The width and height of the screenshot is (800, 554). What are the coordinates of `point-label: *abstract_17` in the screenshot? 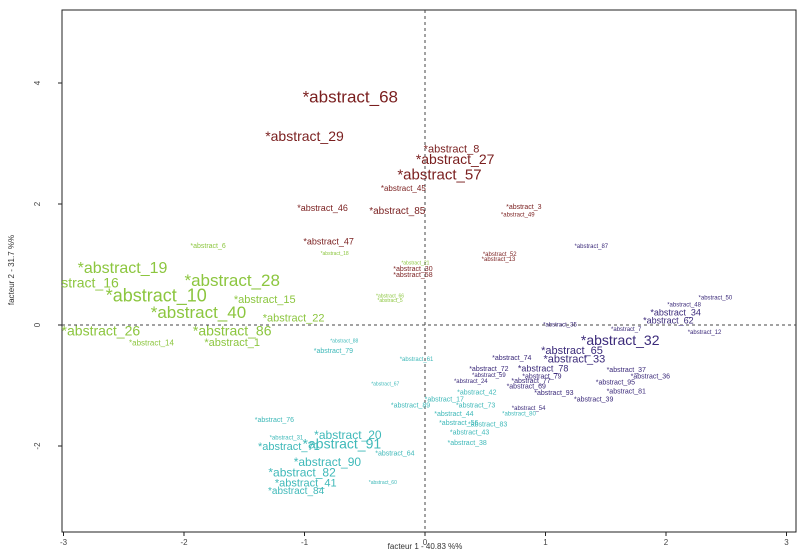 It's located at (444, 399).